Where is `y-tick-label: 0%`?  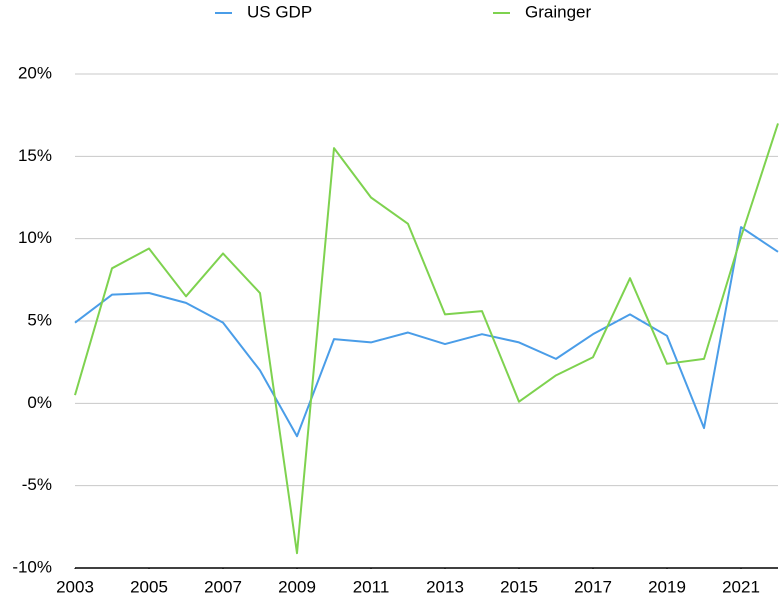 y-tick-label: 0% is located at coordinates (39, 402).